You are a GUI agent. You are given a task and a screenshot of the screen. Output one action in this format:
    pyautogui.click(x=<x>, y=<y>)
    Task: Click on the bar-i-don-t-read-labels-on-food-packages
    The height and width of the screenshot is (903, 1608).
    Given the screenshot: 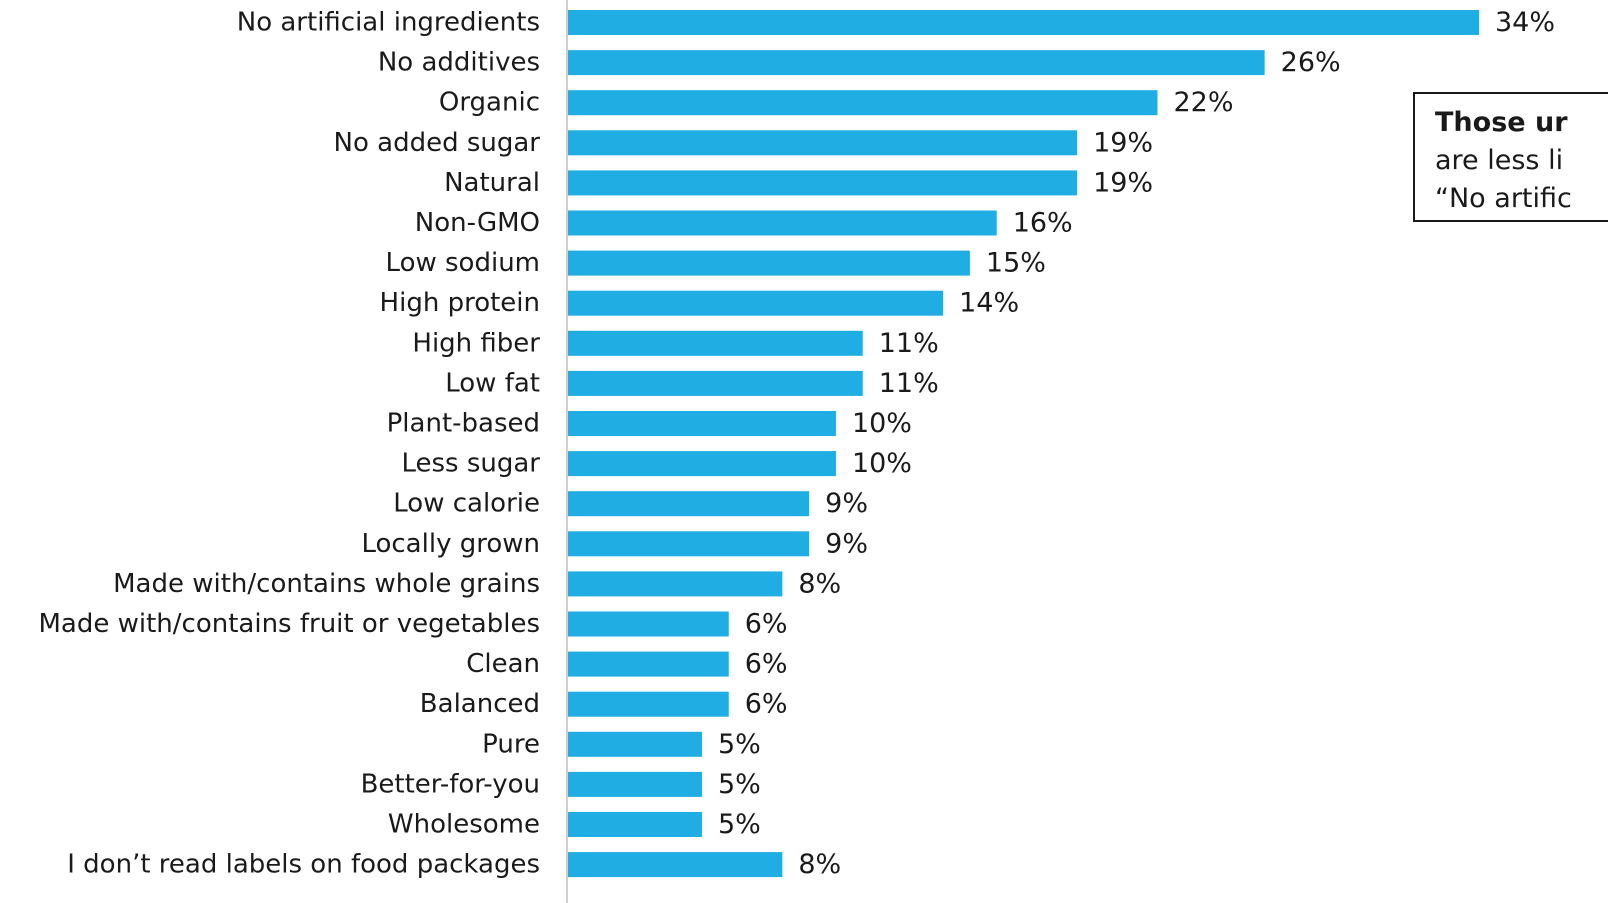 What is the action you would take?
    pyautogui.click(x=675, y=865)
    